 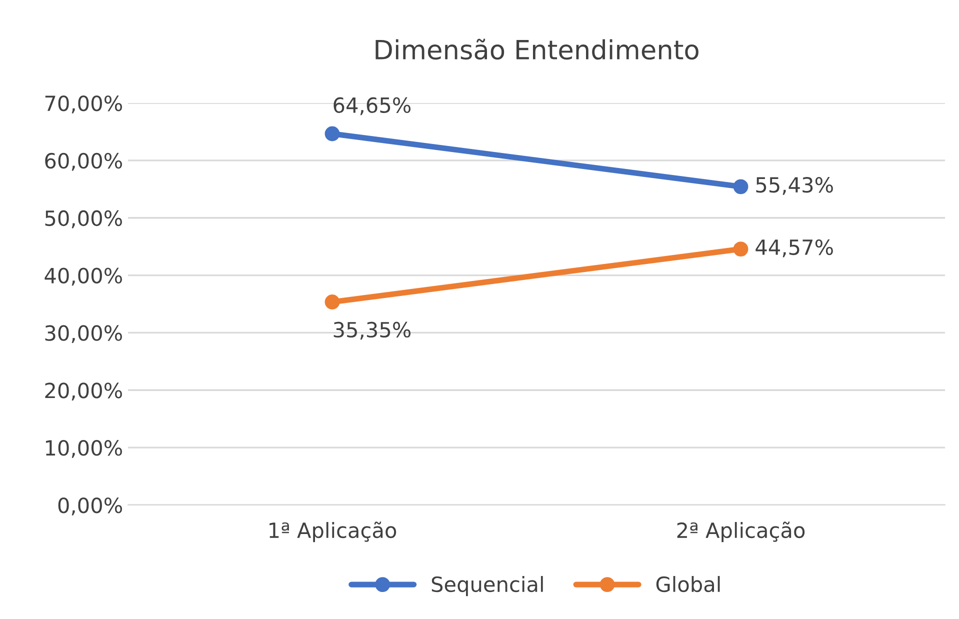 I want to click on y-tick-label: 60,00%, so click(x=83, y=161).